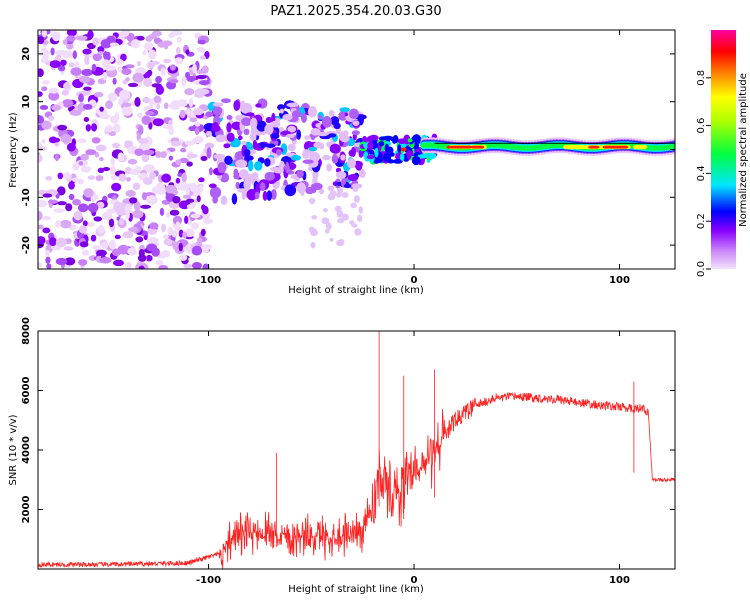 This screenshot has width=750, height=600. Describe the element at coordinates (743, 150) in the screenshot. I see `colorbar-label: Normalized spectral amplitude` at that location.